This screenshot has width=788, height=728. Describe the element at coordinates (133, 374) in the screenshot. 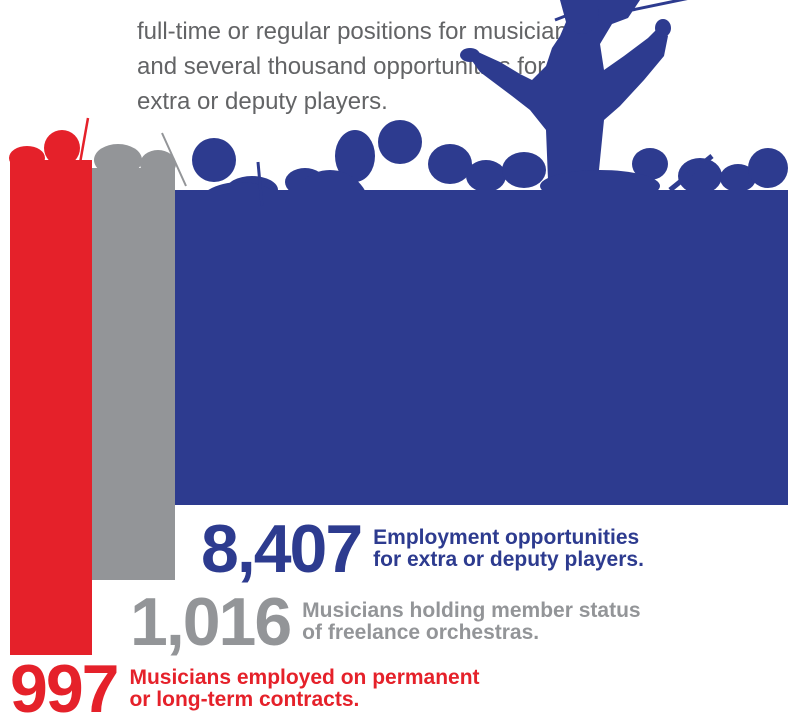

I see `bar-freelance` at that location.